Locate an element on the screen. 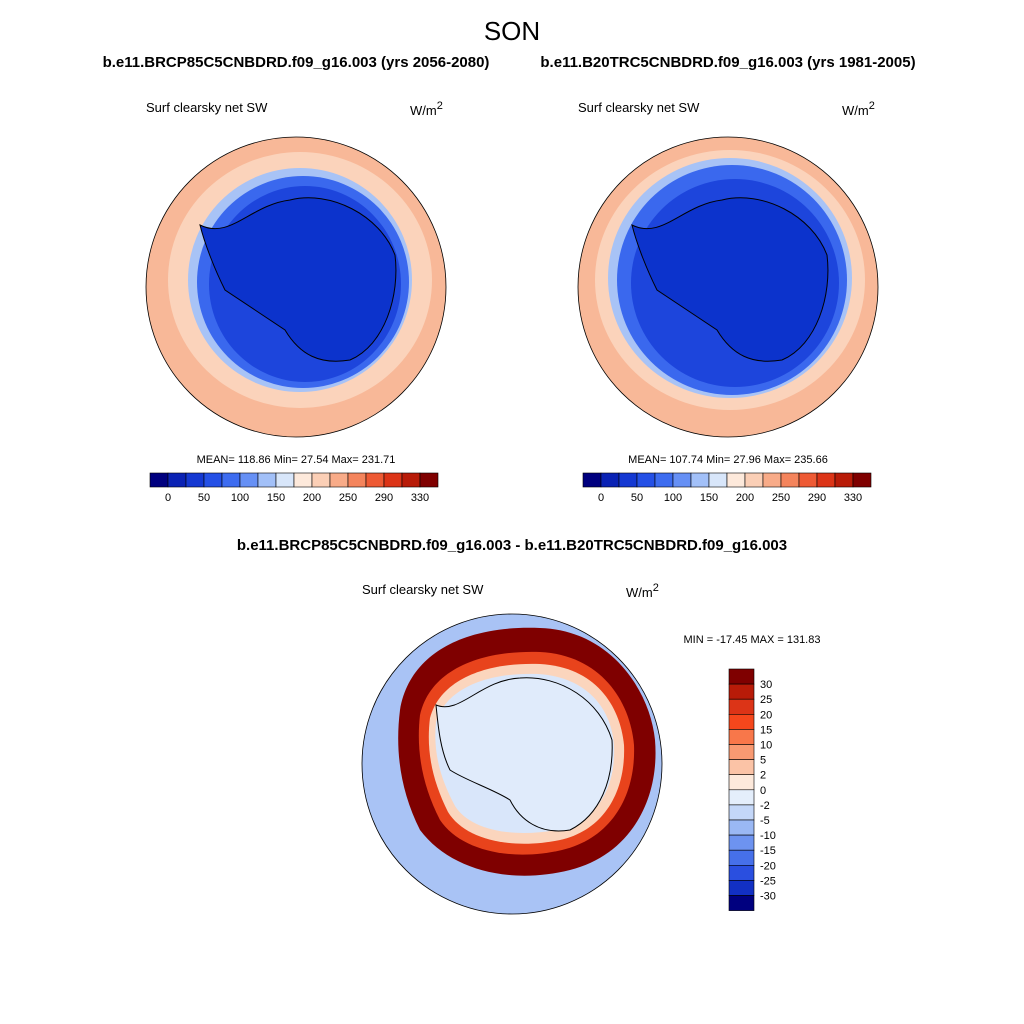 The image size is (1024, 1024). colorbar-tick-label: -5 is located at coordinates (765, 821).